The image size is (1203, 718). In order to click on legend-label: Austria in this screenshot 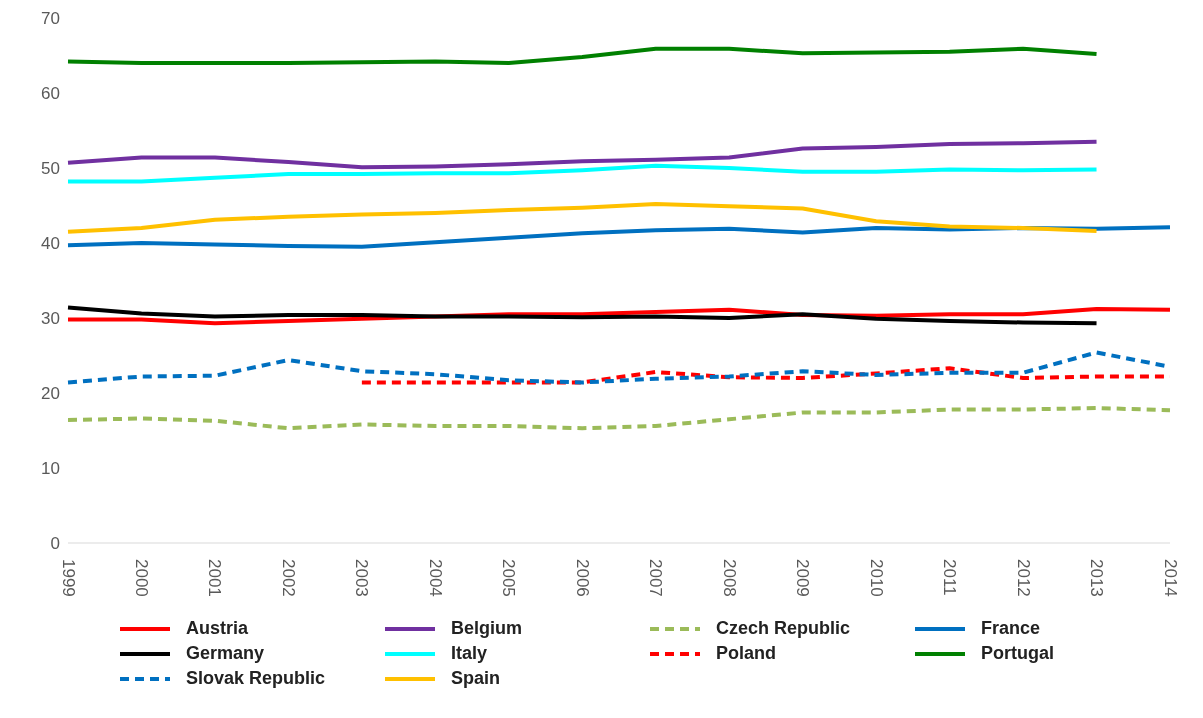, I will do `click(217, 628)`.